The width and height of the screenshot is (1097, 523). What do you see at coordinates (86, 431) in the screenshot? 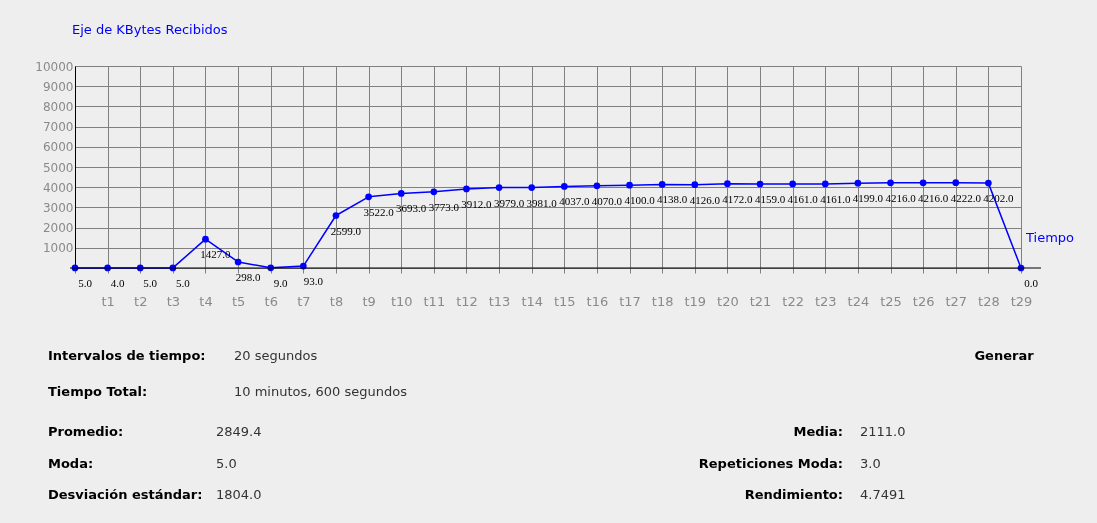
I see `text: Promedio:` at bounding box center [86, 431].